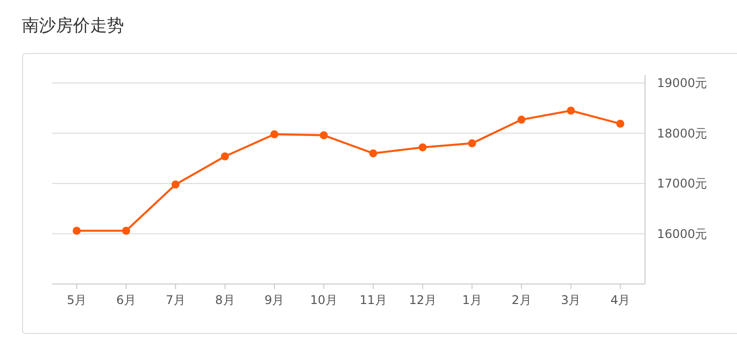 This screenshot has width=737, height=345. Describe the element at coordinates (620, 300) in the screenshot. I see `x-tick-label: 4月` at that location.